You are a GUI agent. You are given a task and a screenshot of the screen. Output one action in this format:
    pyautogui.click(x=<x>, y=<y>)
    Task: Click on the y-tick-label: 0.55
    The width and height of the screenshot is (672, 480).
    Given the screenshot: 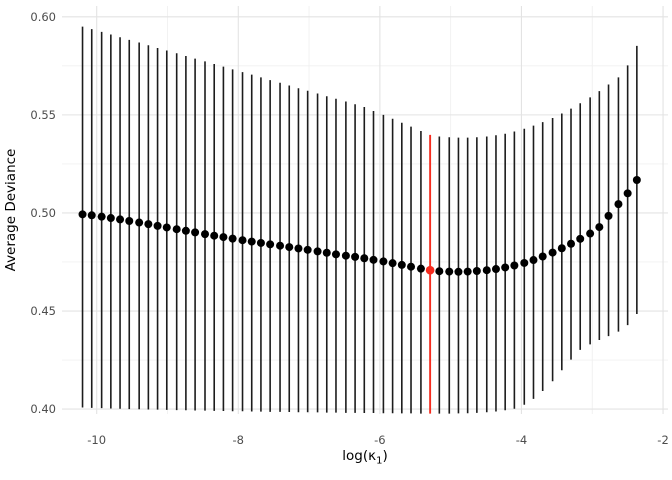 What is the action you would take?
    pyautogui.click(x=43, y=115)
    